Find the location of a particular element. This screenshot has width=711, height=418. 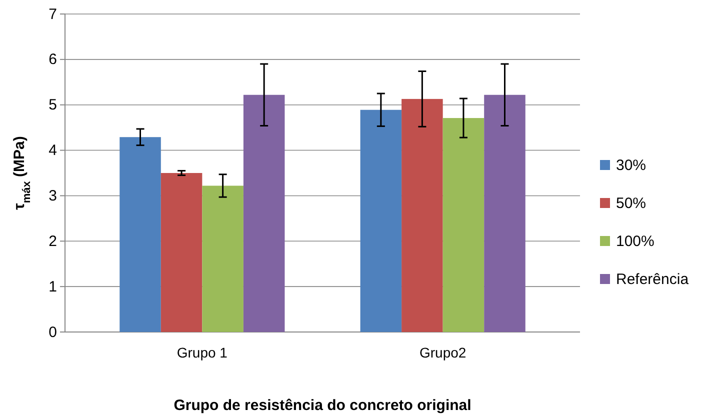

y-tick-label: 6 is located at coordinates (52, 59).